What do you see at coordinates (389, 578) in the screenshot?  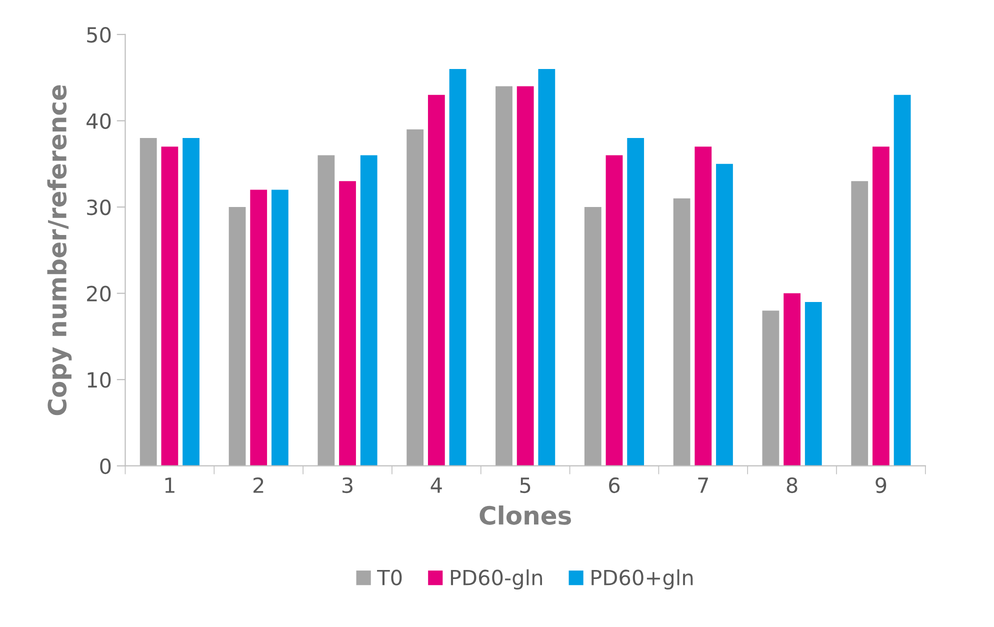 I see `legend-label: T0` at bounding box center [389, 578].